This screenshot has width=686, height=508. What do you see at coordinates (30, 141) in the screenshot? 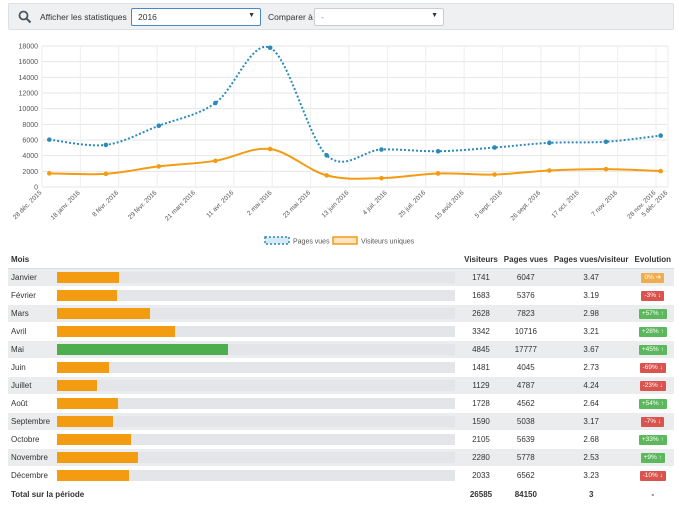
I see `y-tick-label: 6000` at bounding box center [30, 141].